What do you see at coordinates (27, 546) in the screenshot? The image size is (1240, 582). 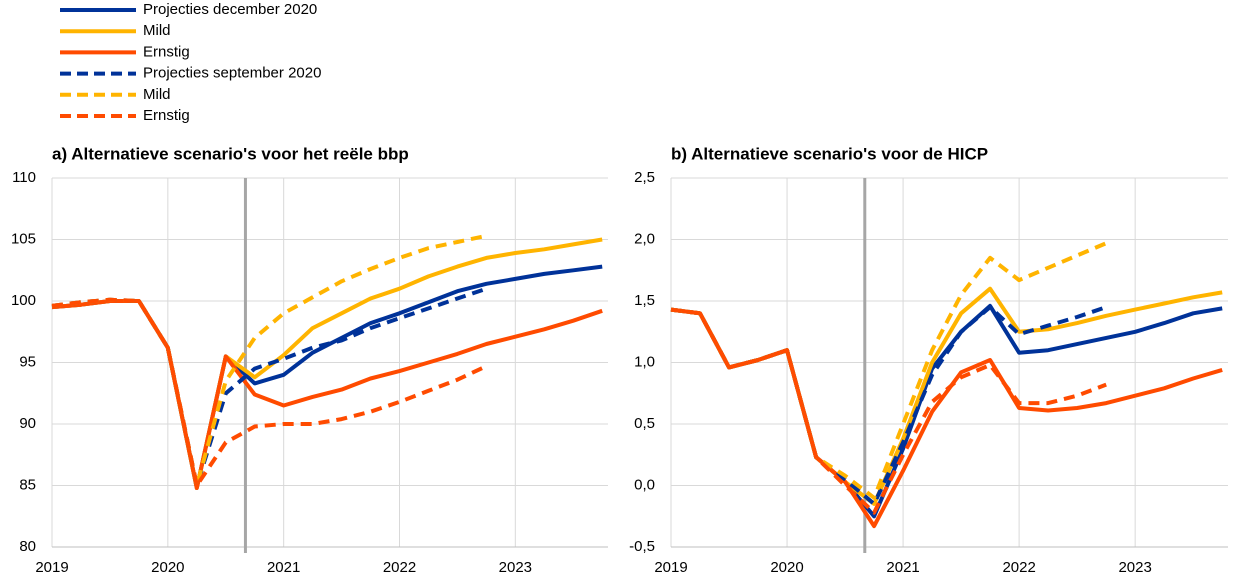 I see `y-tick-label: 80` at bounding box center [27, 546].